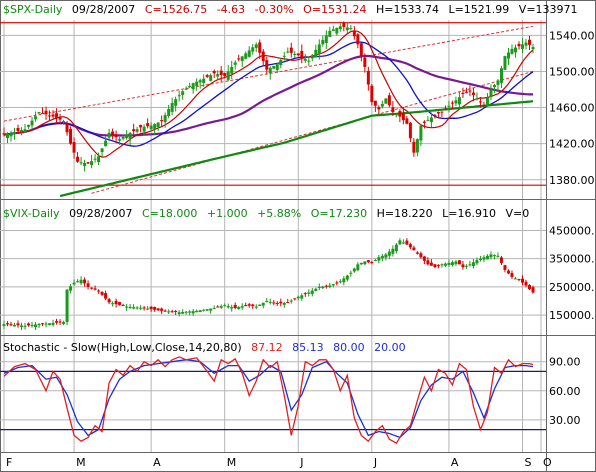 This screenshot has width=596, height=472. What do you see at coordinates (334, 9) in the screenshot?
I see `spx-open: O=1531.24` at bounding box center [334, 9].